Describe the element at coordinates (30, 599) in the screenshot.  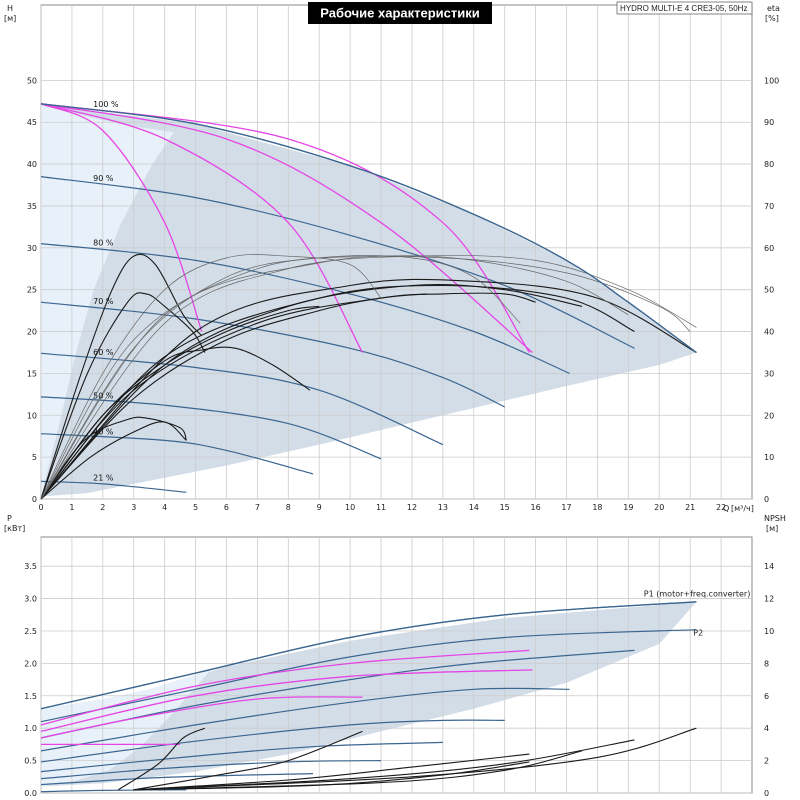
I see `power-y-tick-label: 3.0` at that location.